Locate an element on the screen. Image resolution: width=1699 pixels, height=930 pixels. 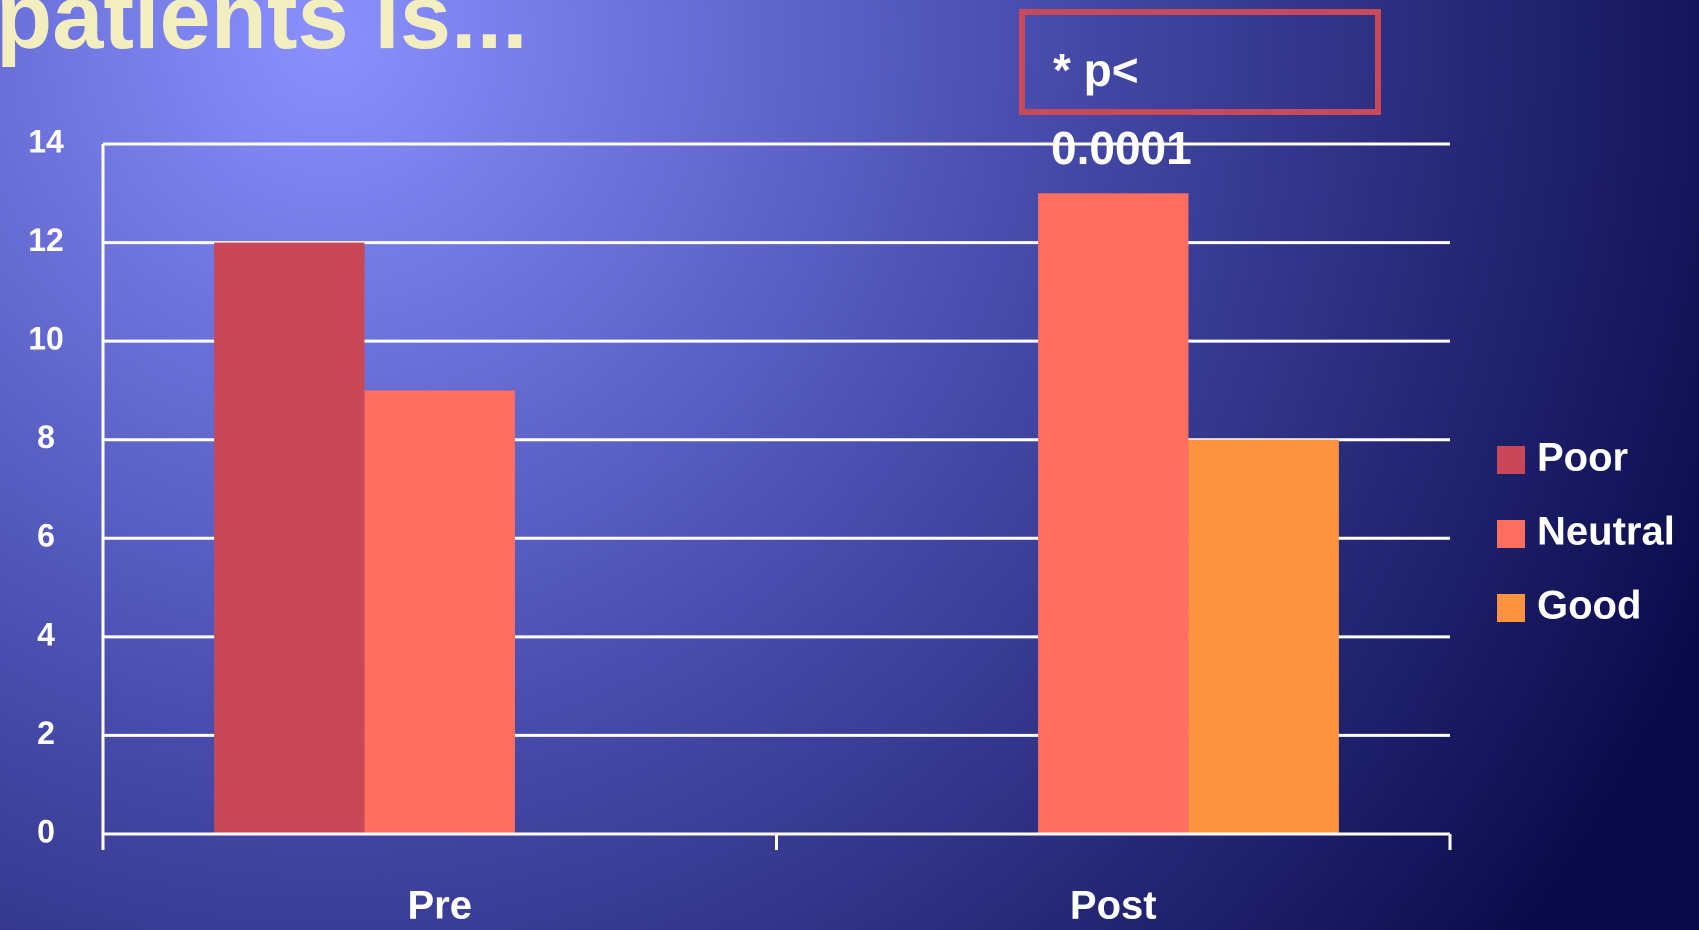
x-tick-label: Post is located at coordinates (1113, 906).